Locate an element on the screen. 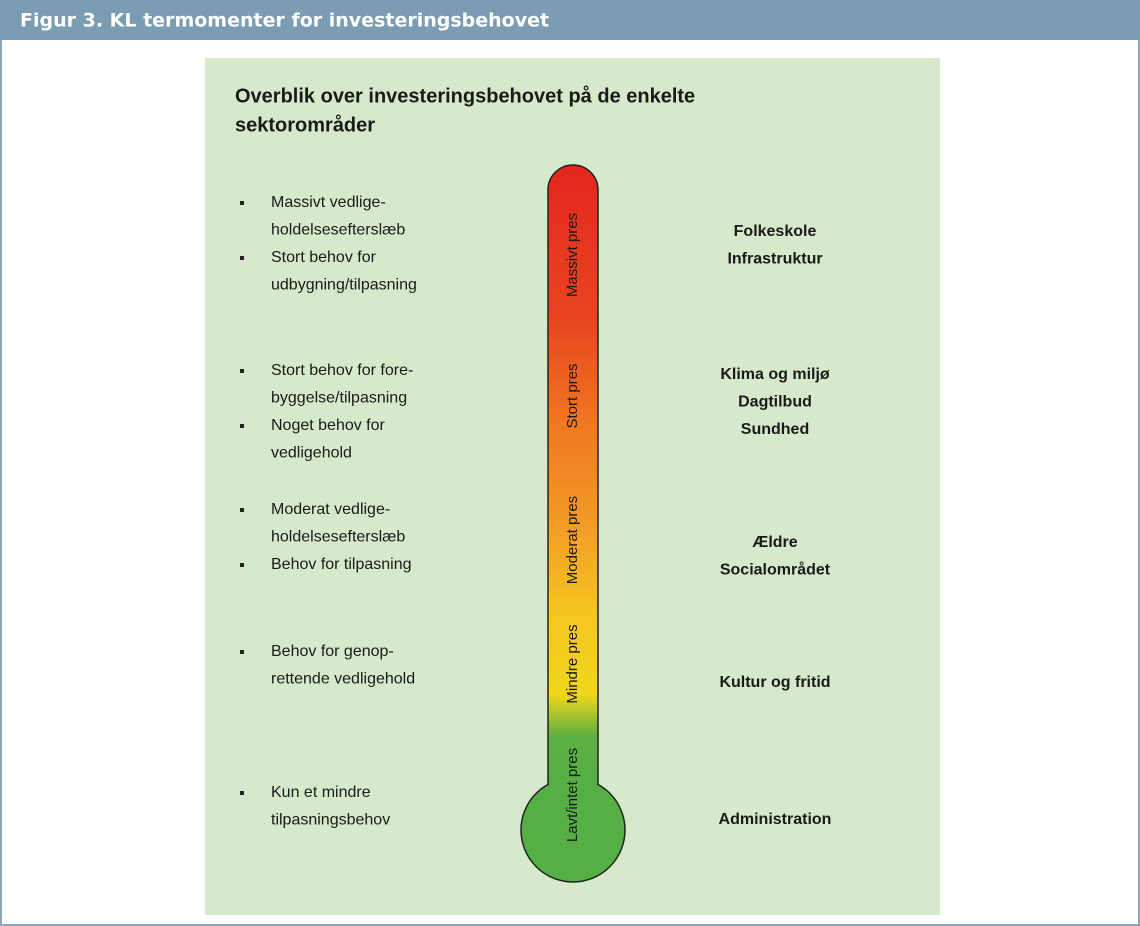 The width and height of the screenshot is (1140, 926). bullet-text: Behov for genop- is located at coordinates (332, 651).